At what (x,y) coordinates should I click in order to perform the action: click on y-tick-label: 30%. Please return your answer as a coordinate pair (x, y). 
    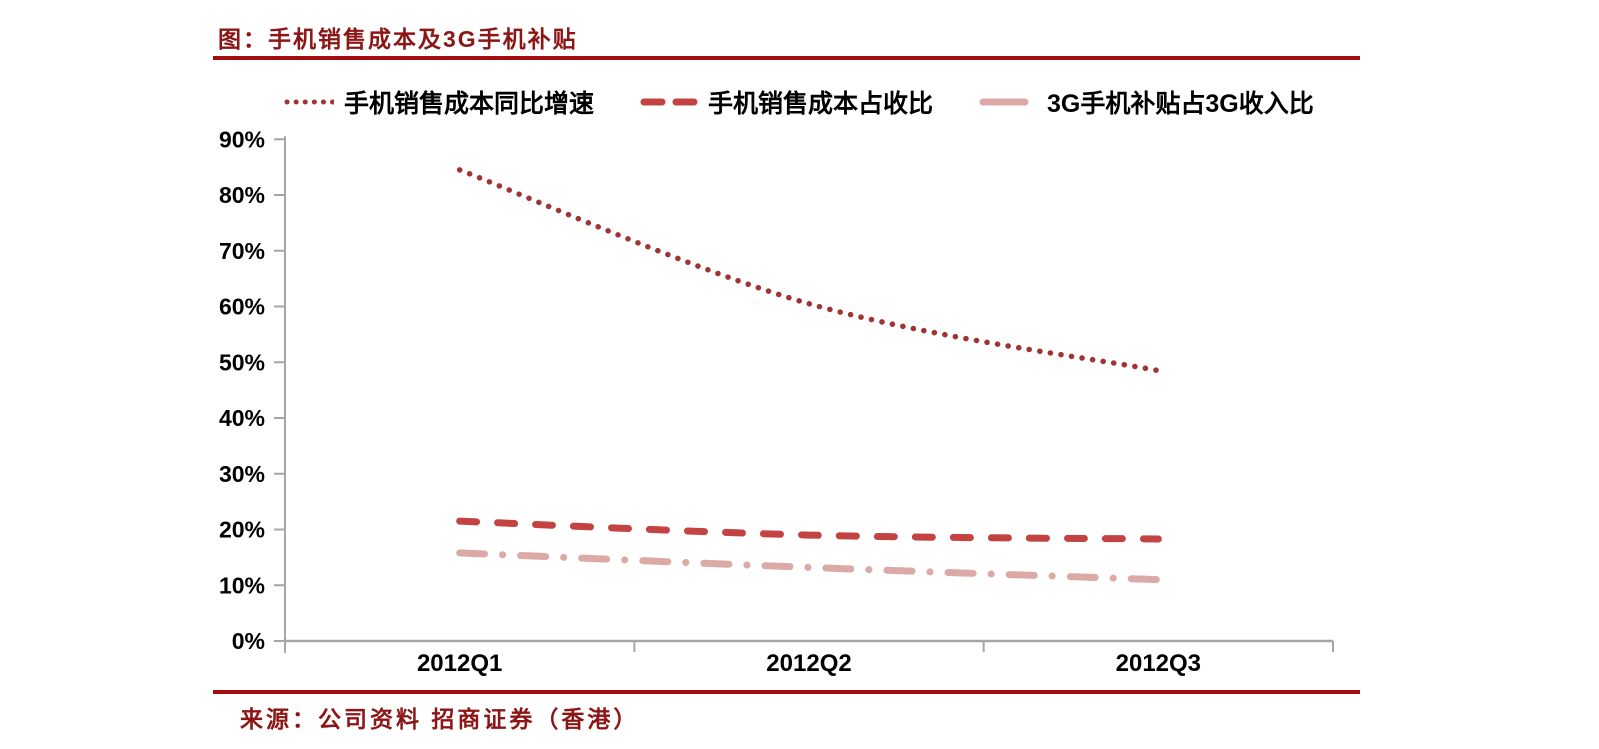
    Looking at the image, I should click on (242, 474).